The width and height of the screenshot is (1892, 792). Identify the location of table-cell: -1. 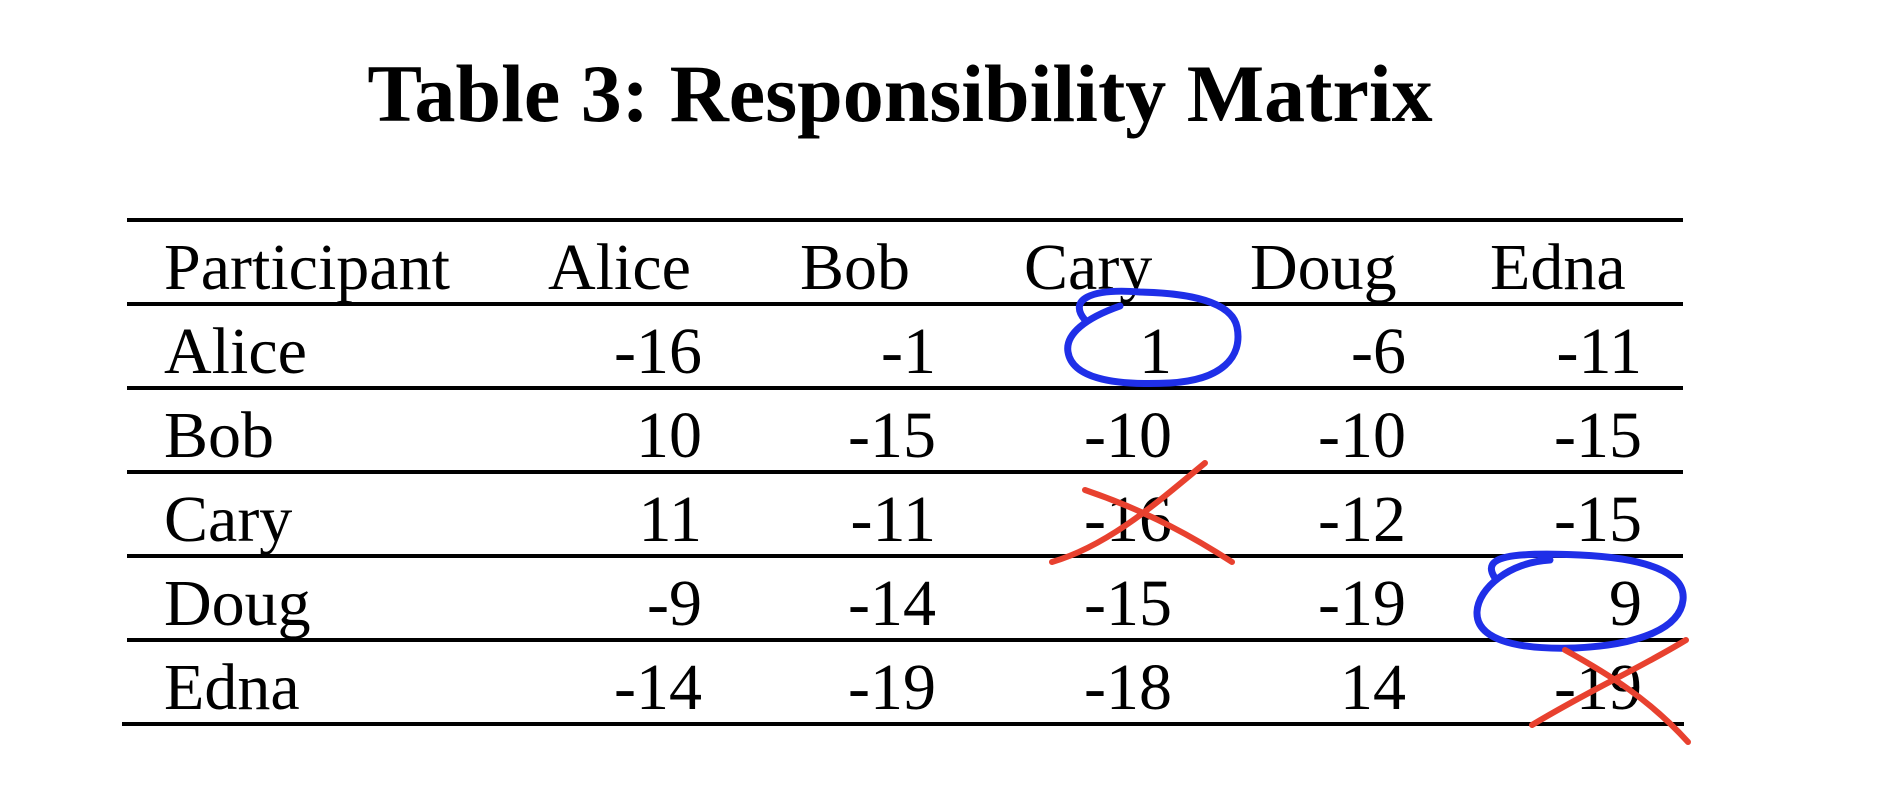
(908, 351).